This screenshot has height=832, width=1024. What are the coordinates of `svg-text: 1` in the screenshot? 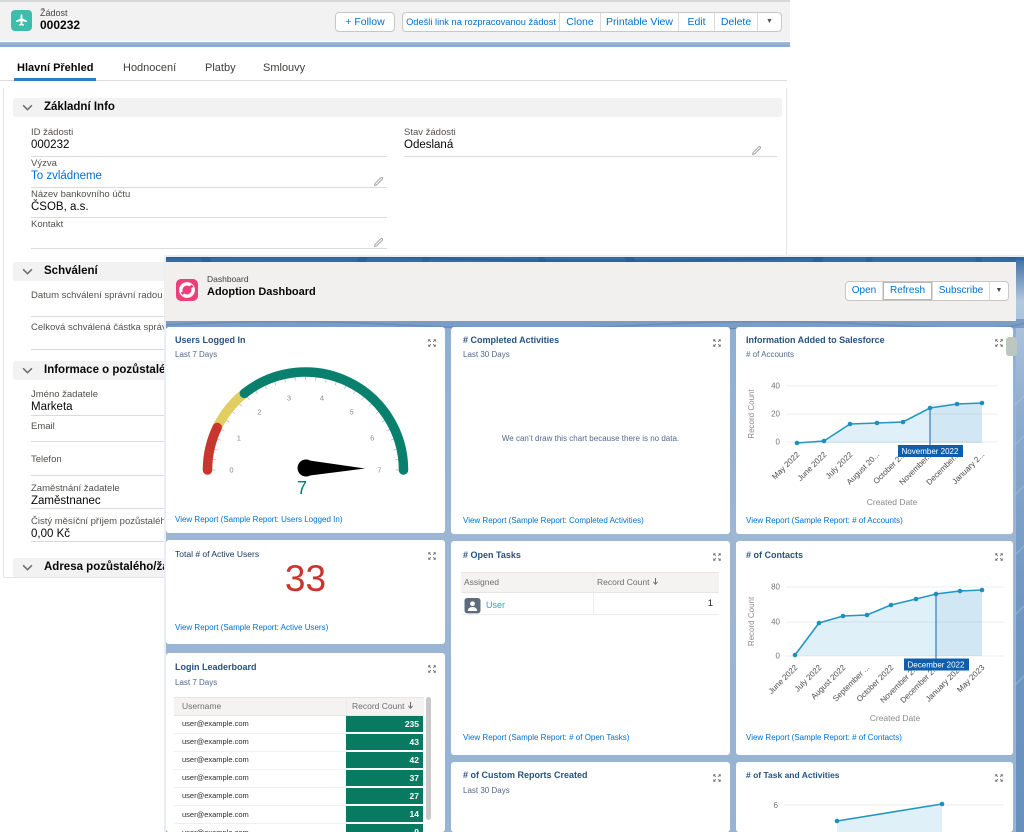 It's located at (239, 437).